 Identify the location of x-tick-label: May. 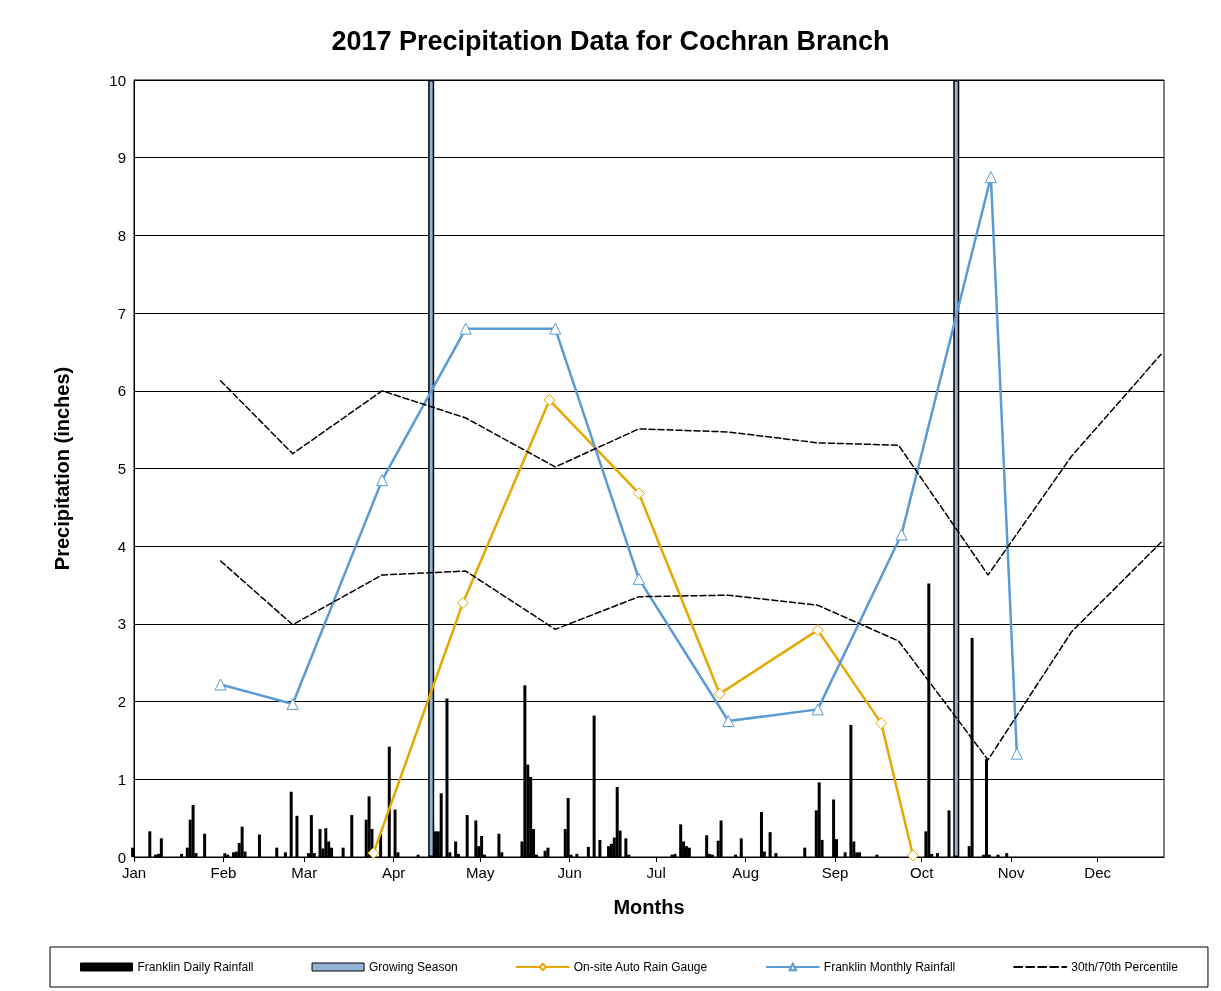
(480, 872).